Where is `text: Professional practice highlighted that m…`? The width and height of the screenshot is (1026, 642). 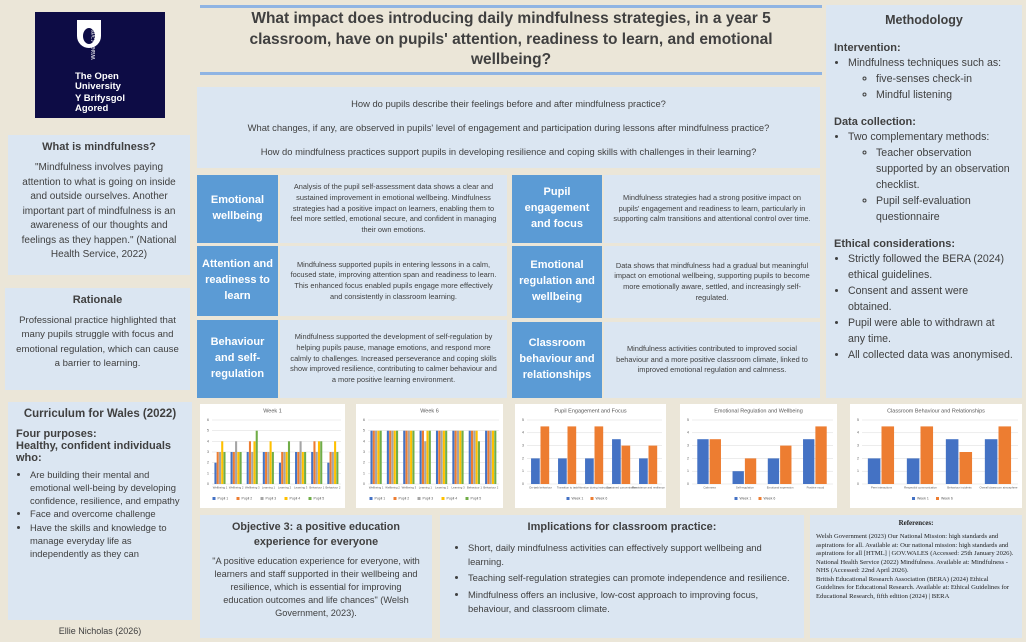 text: Professional practice highlighted that m… is located at coordinates (97, 342).